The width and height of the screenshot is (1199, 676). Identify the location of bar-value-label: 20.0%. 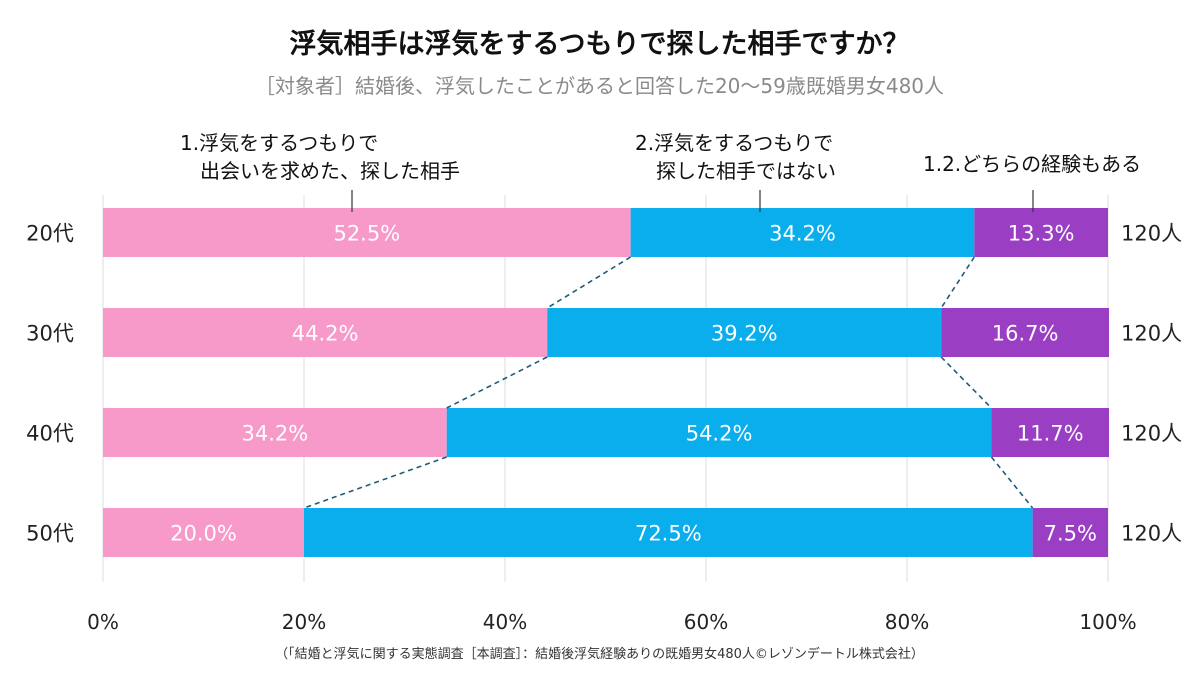
(203, 534).